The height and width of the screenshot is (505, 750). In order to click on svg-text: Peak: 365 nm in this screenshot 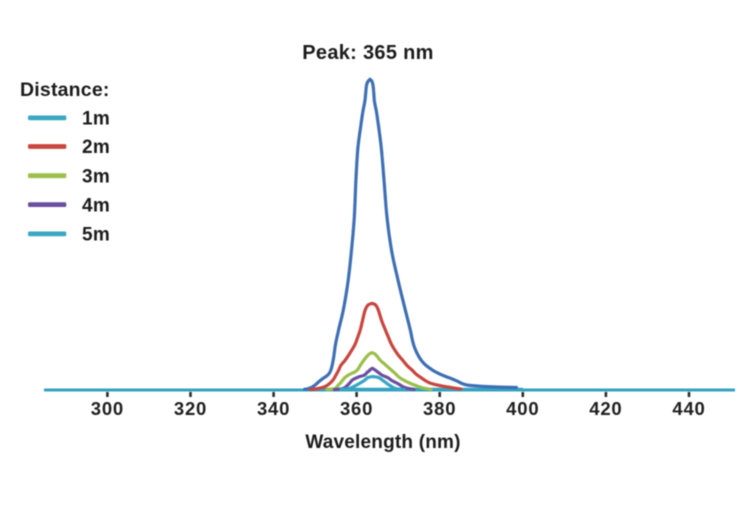, I will do `click(367, 53)`.